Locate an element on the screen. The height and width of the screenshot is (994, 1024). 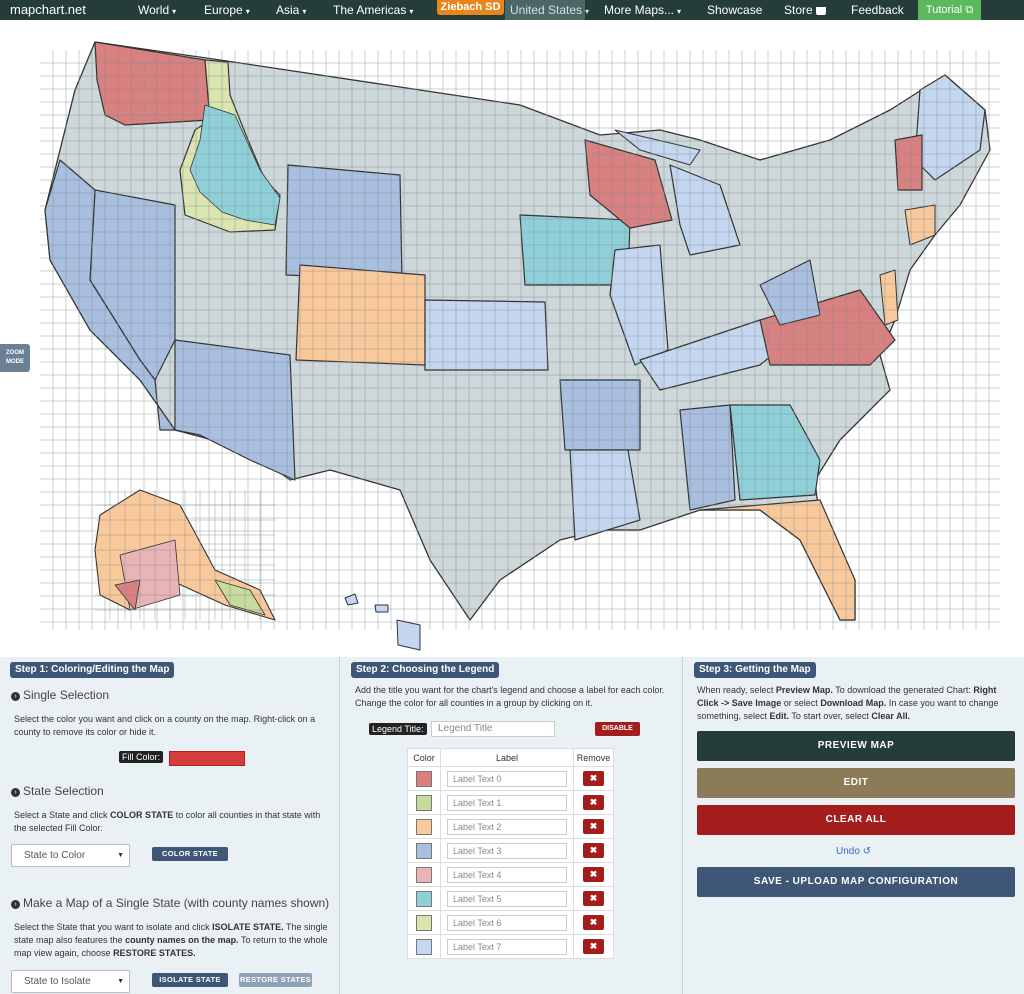
legend-label-input: Label Text 6 is located at coordinates (507, 922).